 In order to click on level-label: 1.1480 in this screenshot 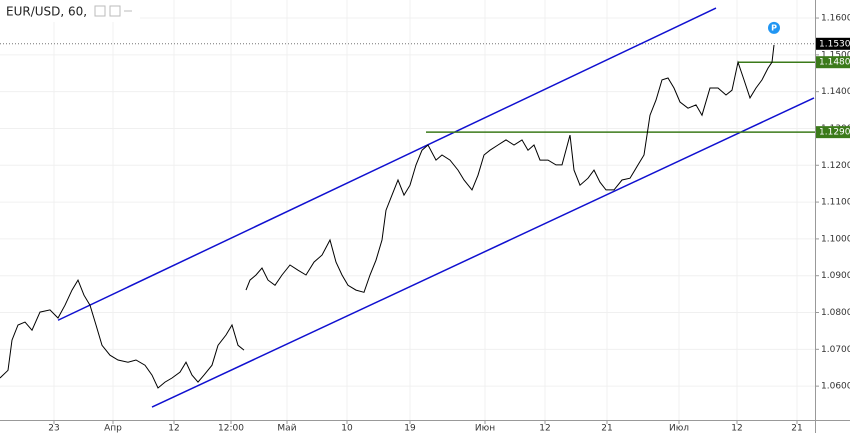, I will do `click(834, 63)`.